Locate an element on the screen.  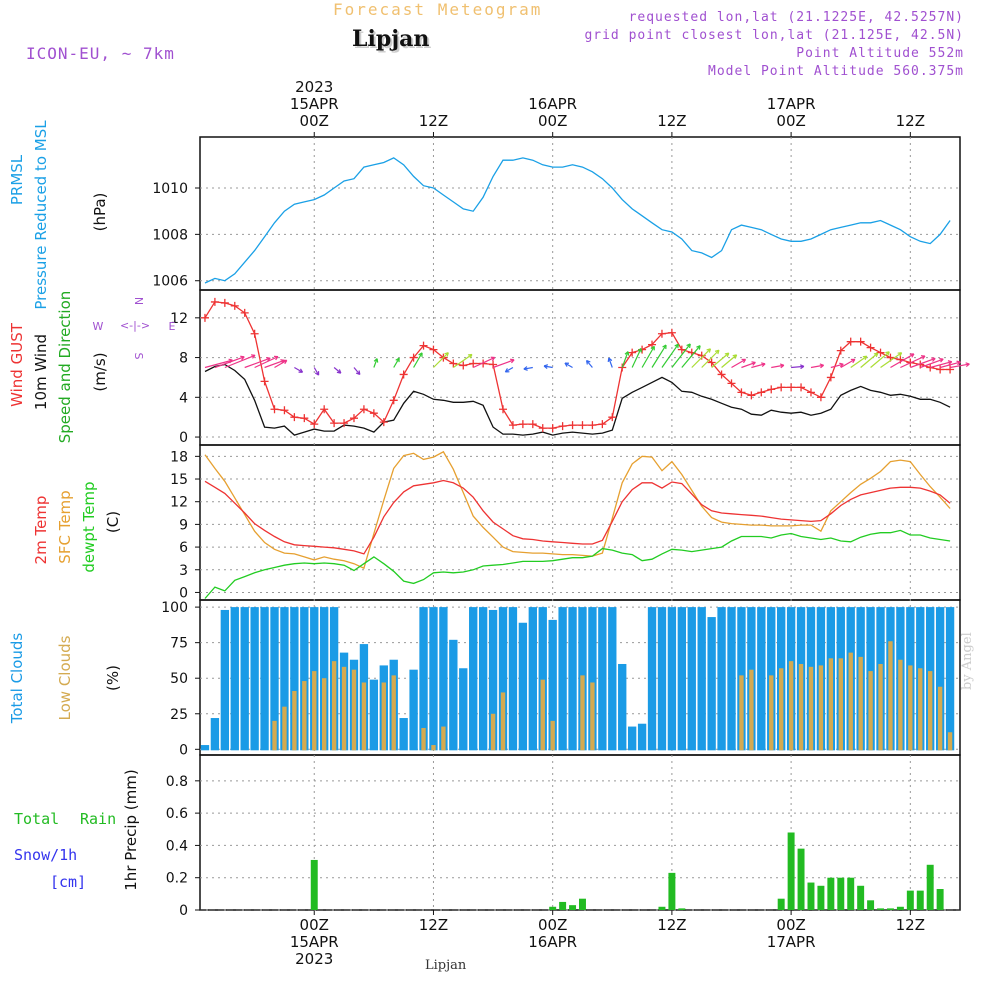
legend-snow: Snow/1h is located at coordinates (45, 855).